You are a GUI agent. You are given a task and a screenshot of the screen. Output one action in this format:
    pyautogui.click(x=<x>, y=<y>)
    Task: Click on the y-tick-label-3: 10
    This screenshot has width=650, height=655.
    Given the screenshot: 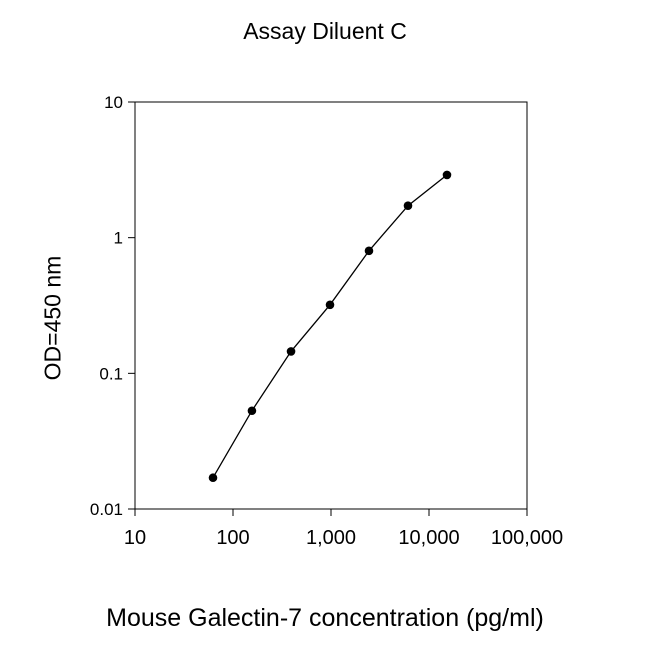 What is the action you would take?
    pyautogui.click(x=113, y=102)
    